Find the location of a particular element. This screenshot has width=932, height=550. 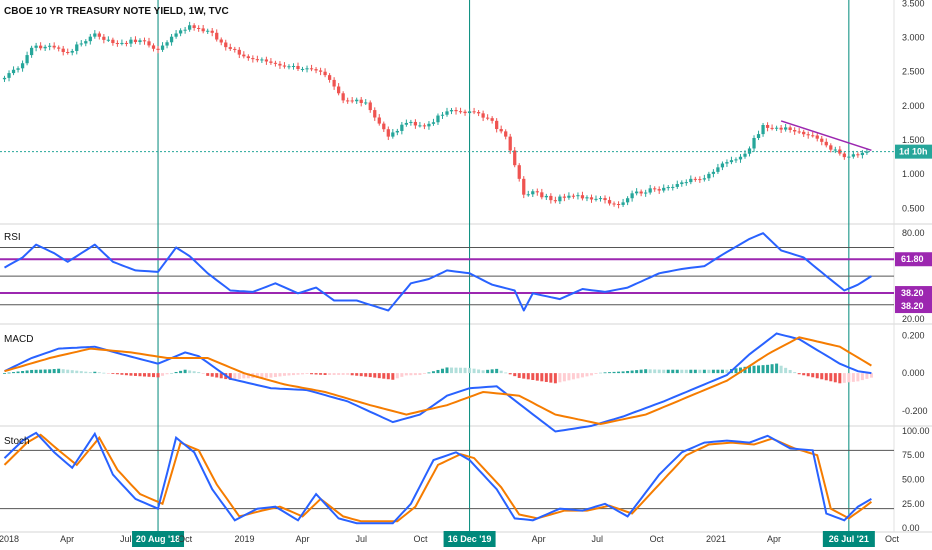

price-axis-tick-label: 2.000 is located at coordinates (913, 106).